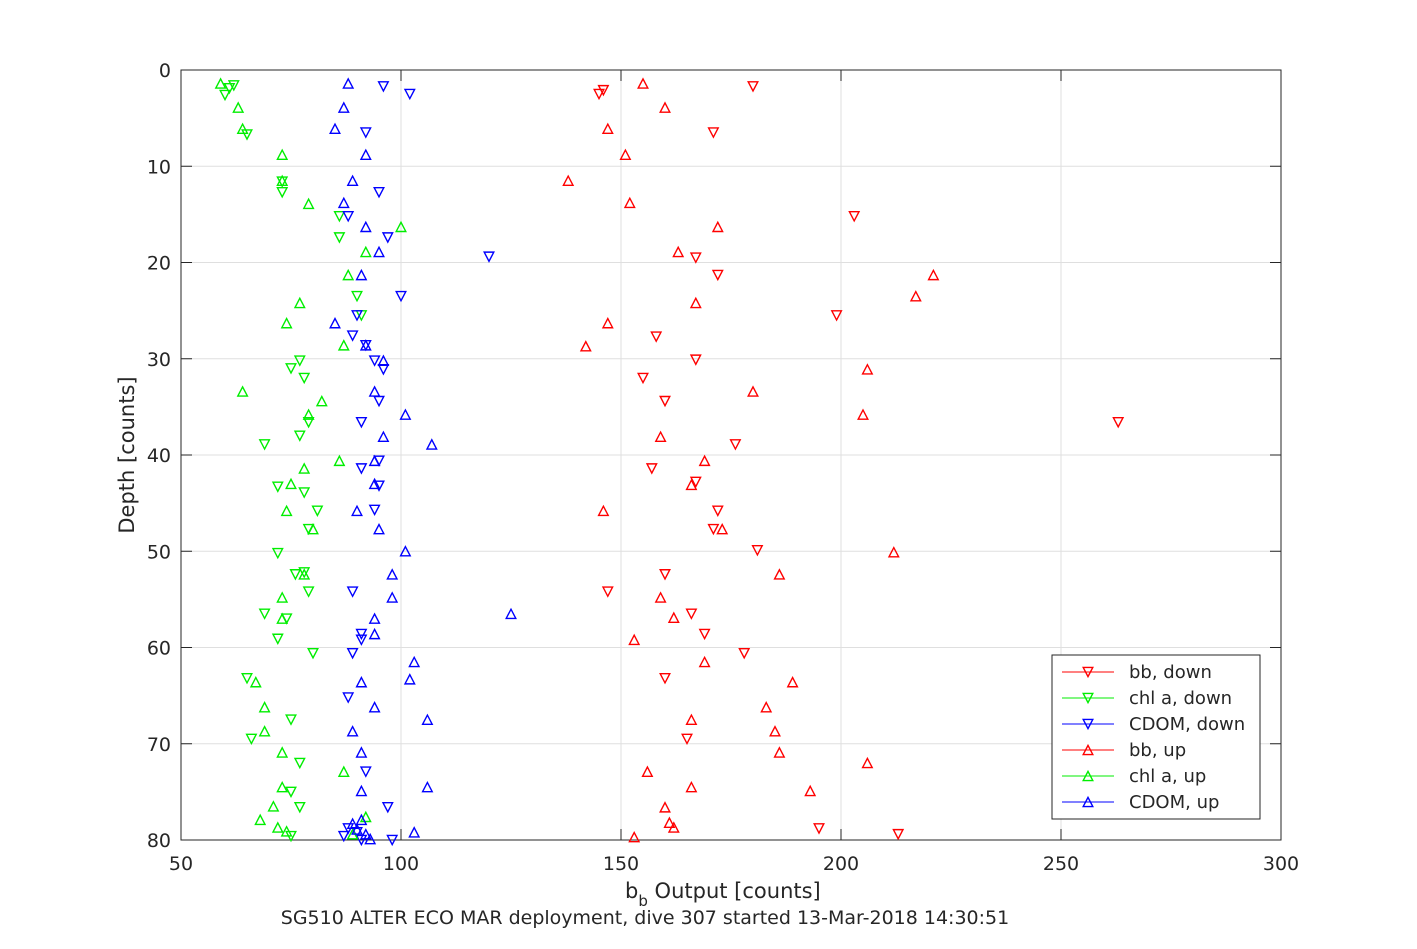 This screenshot has width=1417, height=949. I want to click on x-axis-label: bb Output [counts], so click(723, 894).